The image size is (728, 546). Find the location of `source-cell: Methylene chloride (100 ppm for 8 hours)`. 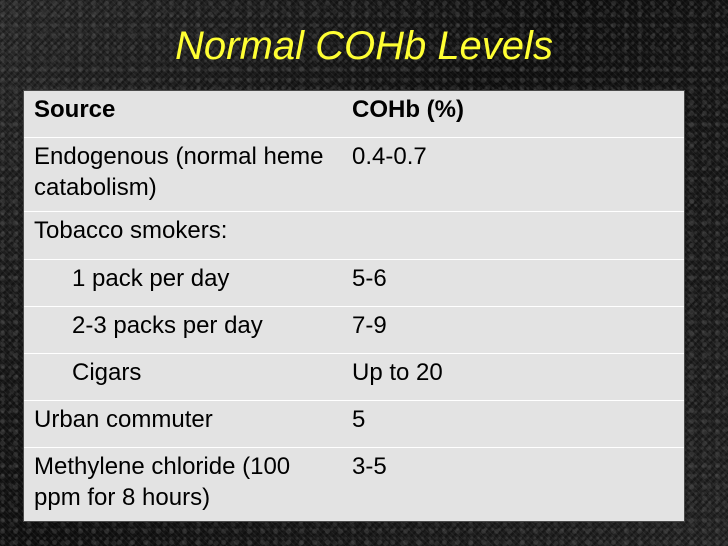

source-cell: Methylene chloride (100 ppm for 8 hours) is located at coordinates (162, 481).